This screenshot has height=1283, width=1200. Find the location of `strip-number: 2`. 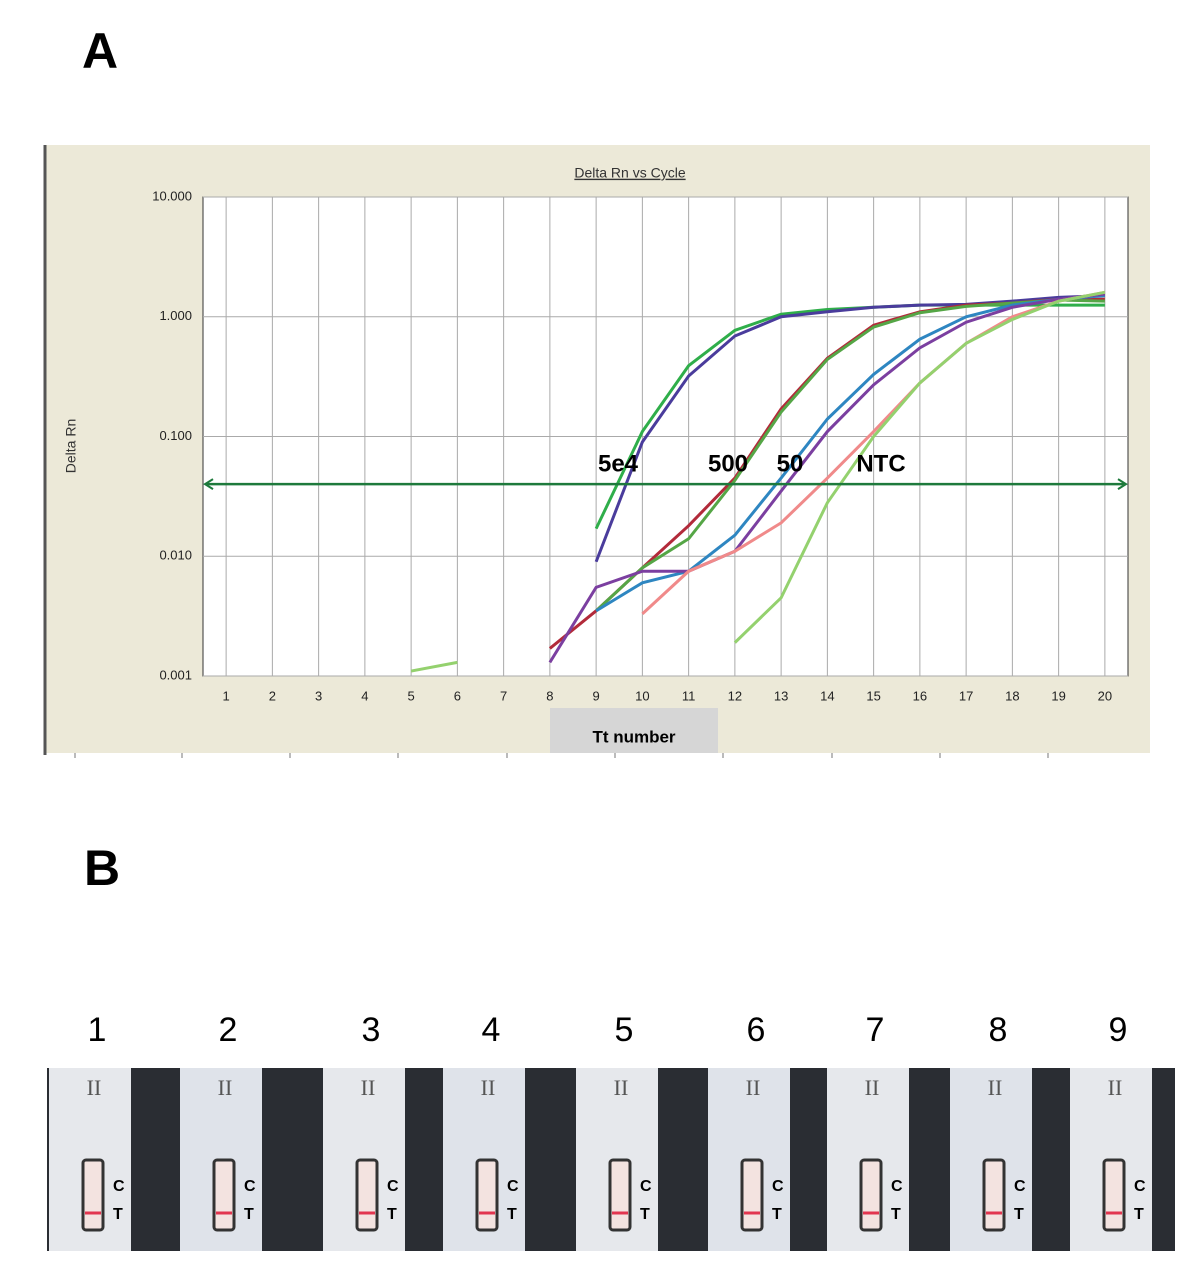

strip-number: 2 is located at coordinates (228, 1030).